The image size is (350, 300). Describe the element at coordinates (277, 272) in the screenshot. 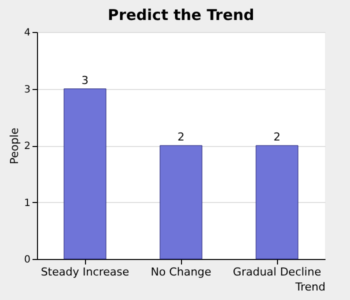

I see `x-tick-label: Gradual Decline` at that location.